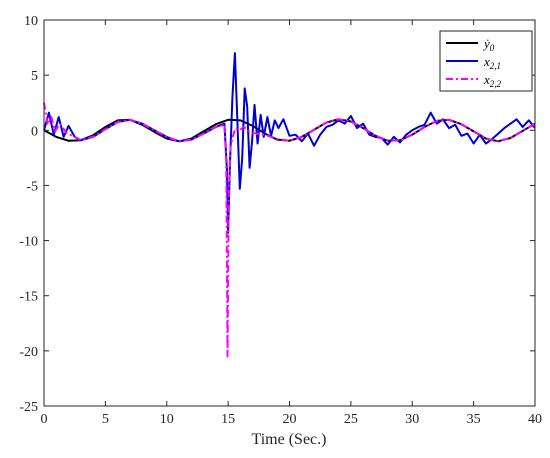 The image size is (550, 458). I want to click on legend-label-3: x2,2, so click(492, 80).